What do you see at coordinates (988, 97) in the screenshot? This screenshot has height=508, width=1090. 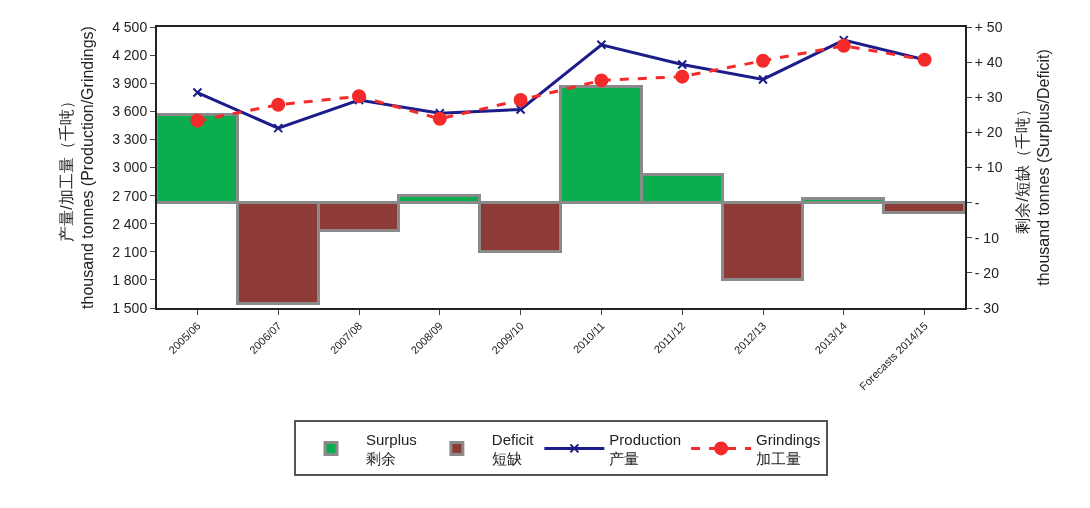 I see `y2-tick-label: + 30` at bounding box center [988, 97].